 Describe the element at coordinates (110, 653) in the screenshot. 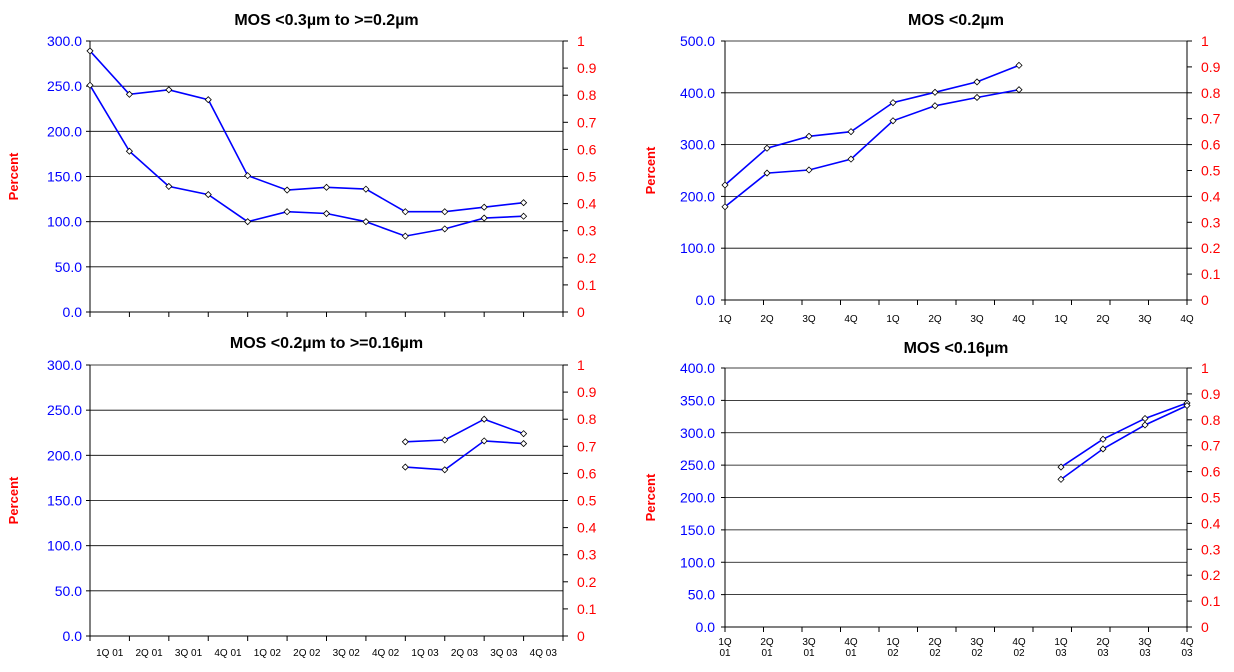

I see `x-tick-label: 1Q 01` at that location.